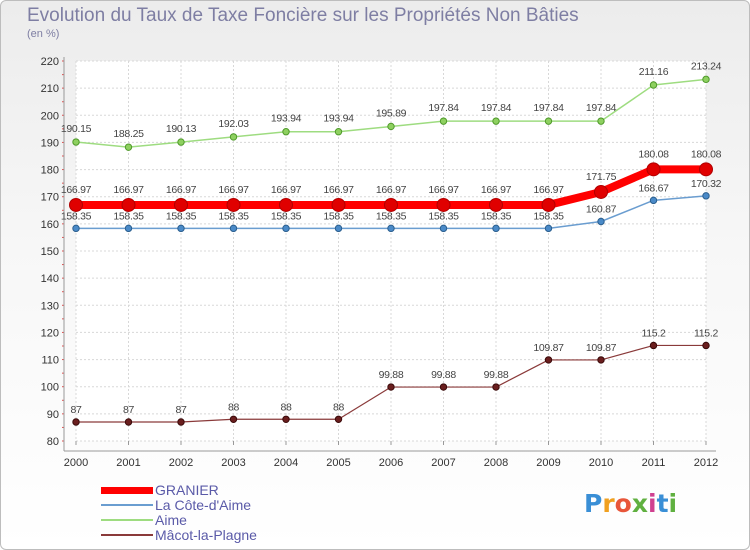 The image size is (750, 550). Describe the element at coordinates (593, 503) in the screenshot. I see `logo-letter: P` at that location.